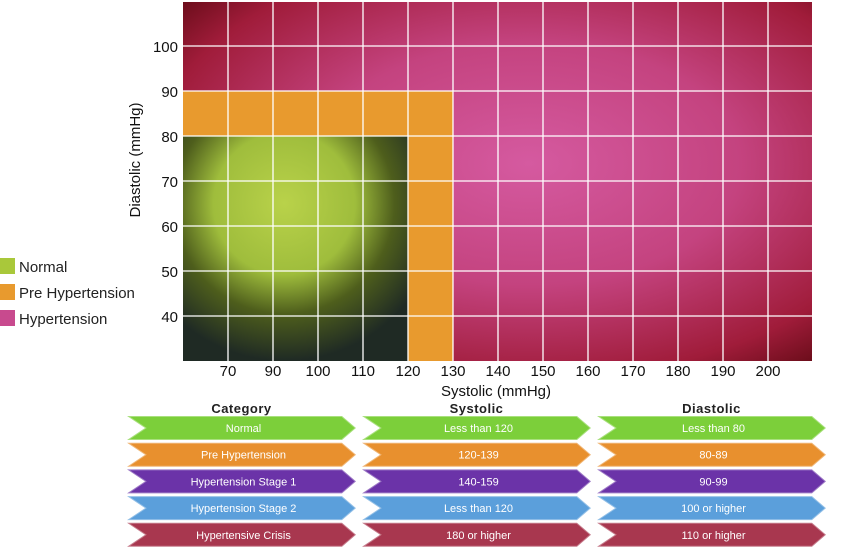 This screenshot has width=850, height=554. I want to click on table-cell-diastolic: 90-99, so click(713, 482).